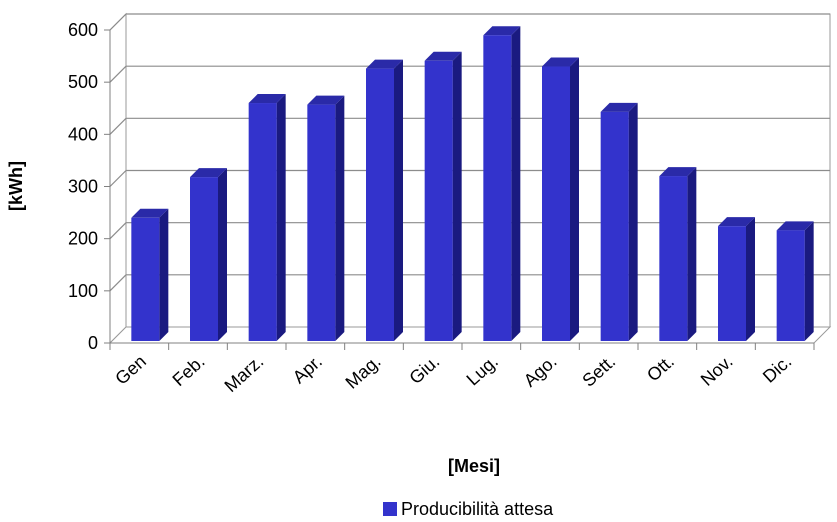 The image size is (837, 522). Describe the element at coordinates (482, 370) in the screenshot. I see `x-tick-label: Lug.` at that location.